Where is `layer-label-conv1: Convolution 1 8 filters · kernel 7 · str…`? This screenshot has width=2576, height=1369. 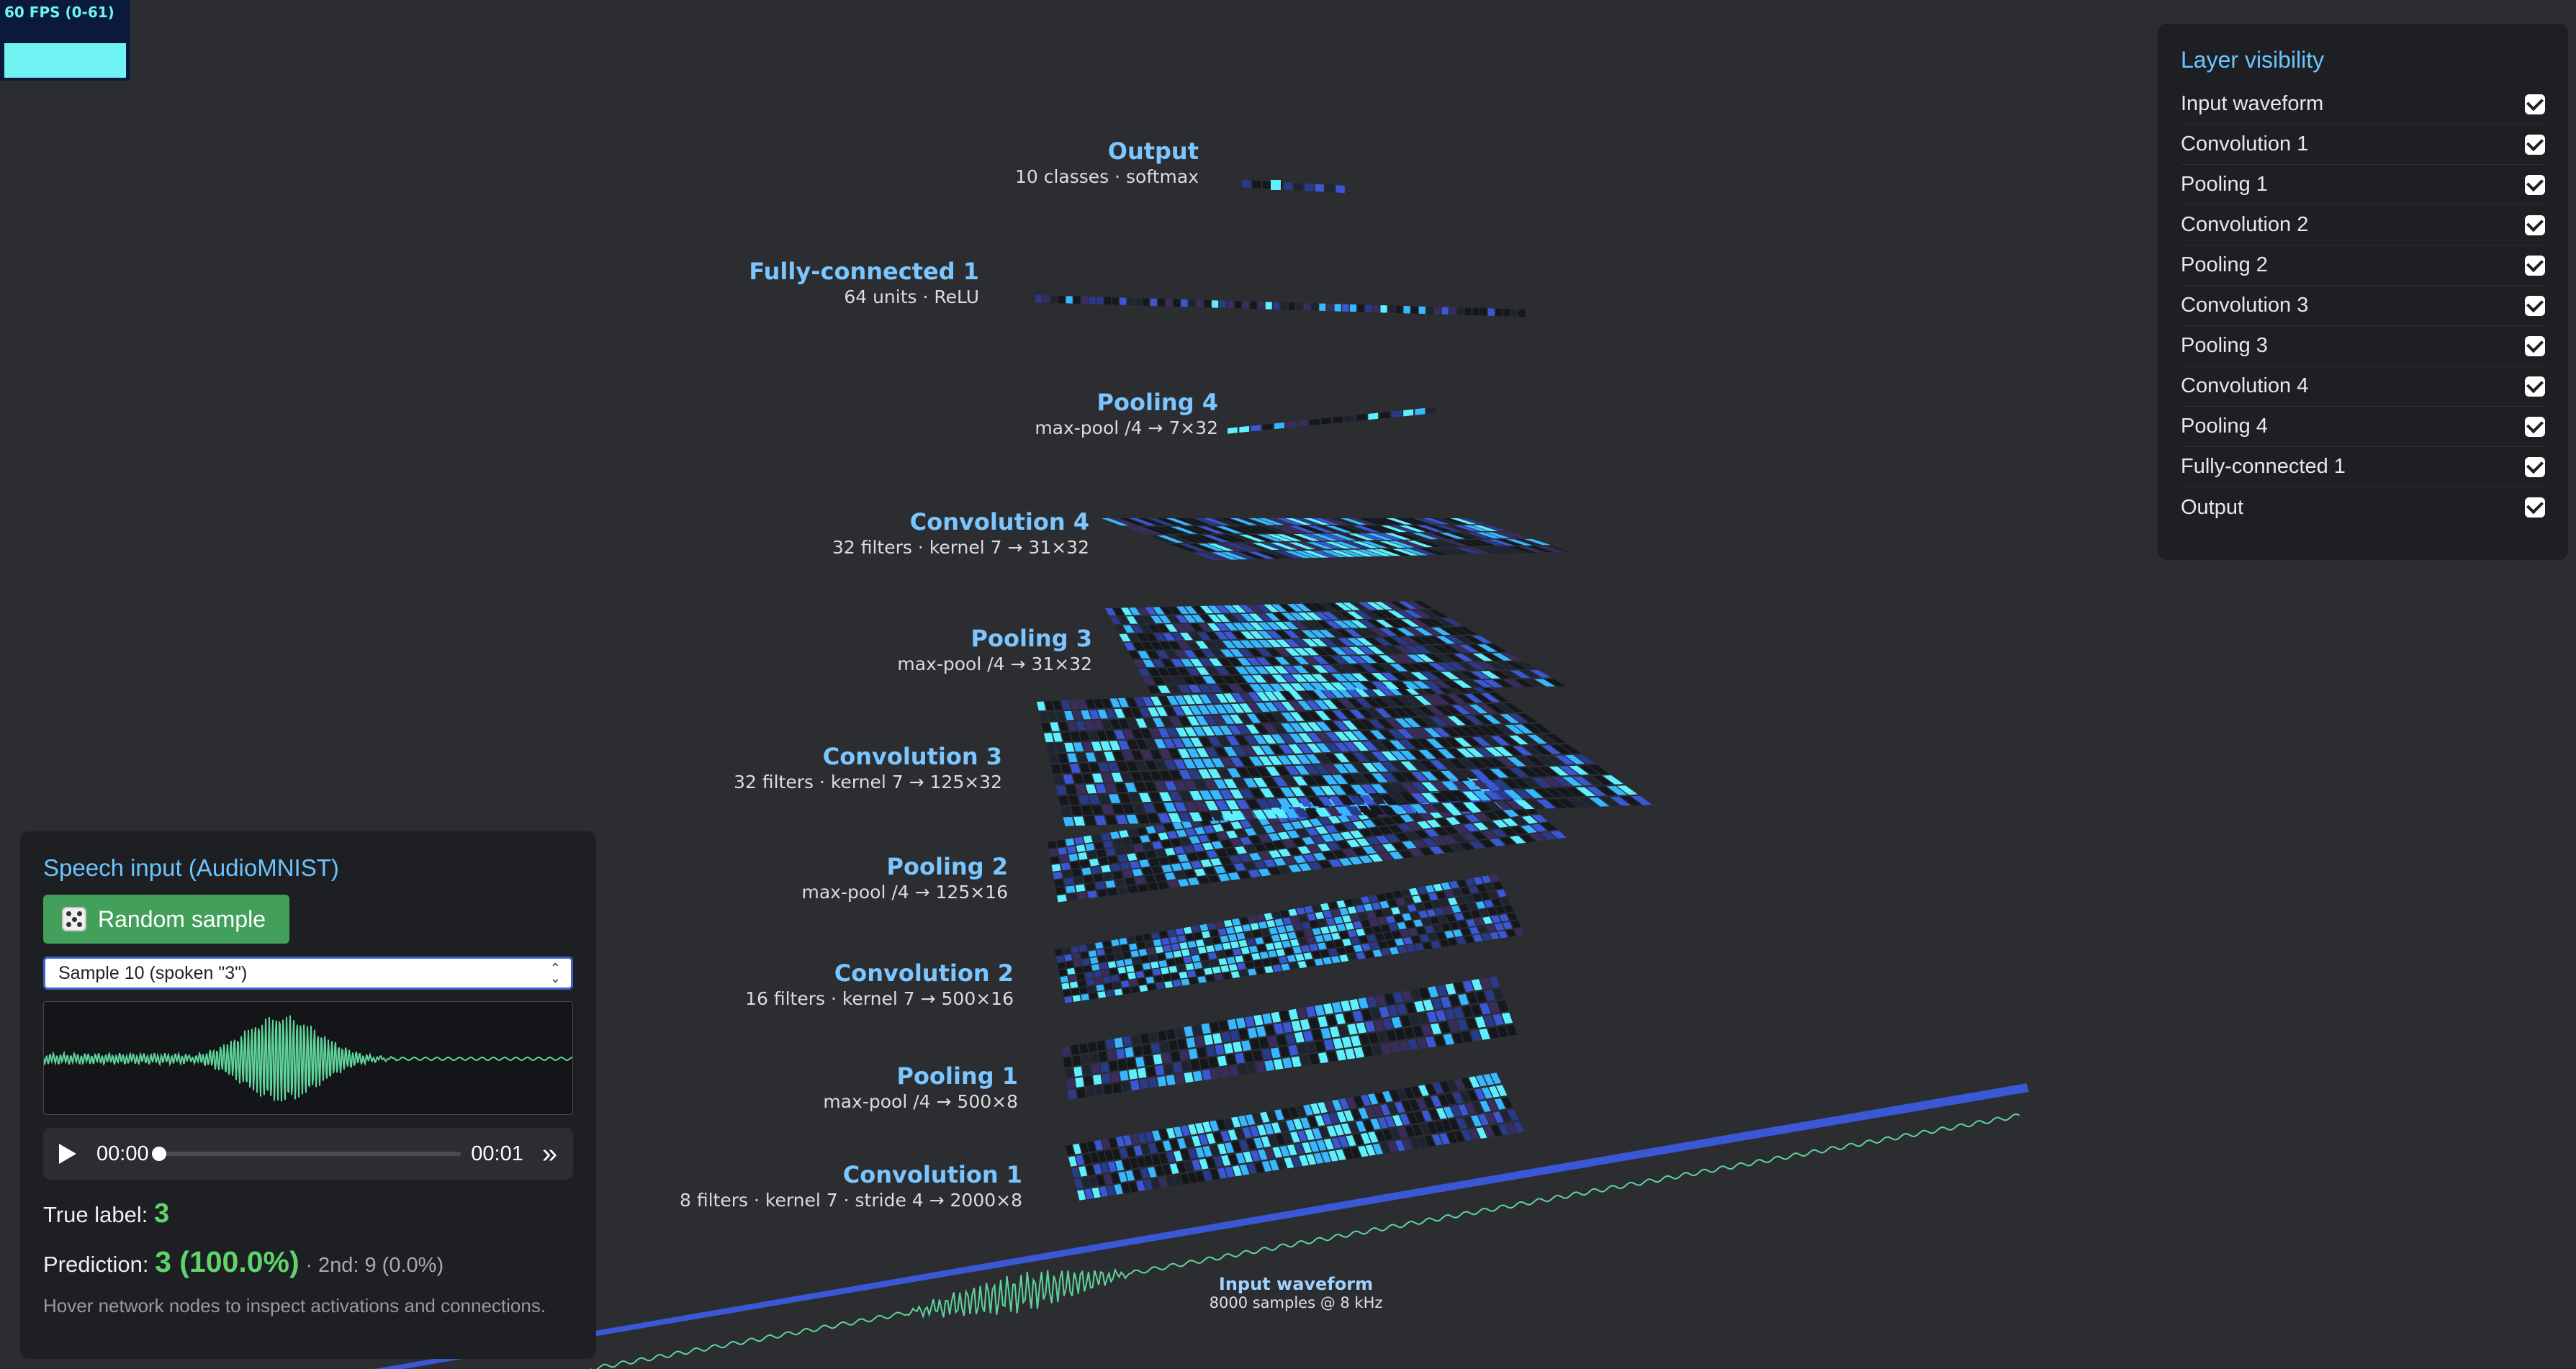 layer-label-conv1: Convolution 1 8 filters · kernel 7 · str… is located at coordinates (851, 1186).